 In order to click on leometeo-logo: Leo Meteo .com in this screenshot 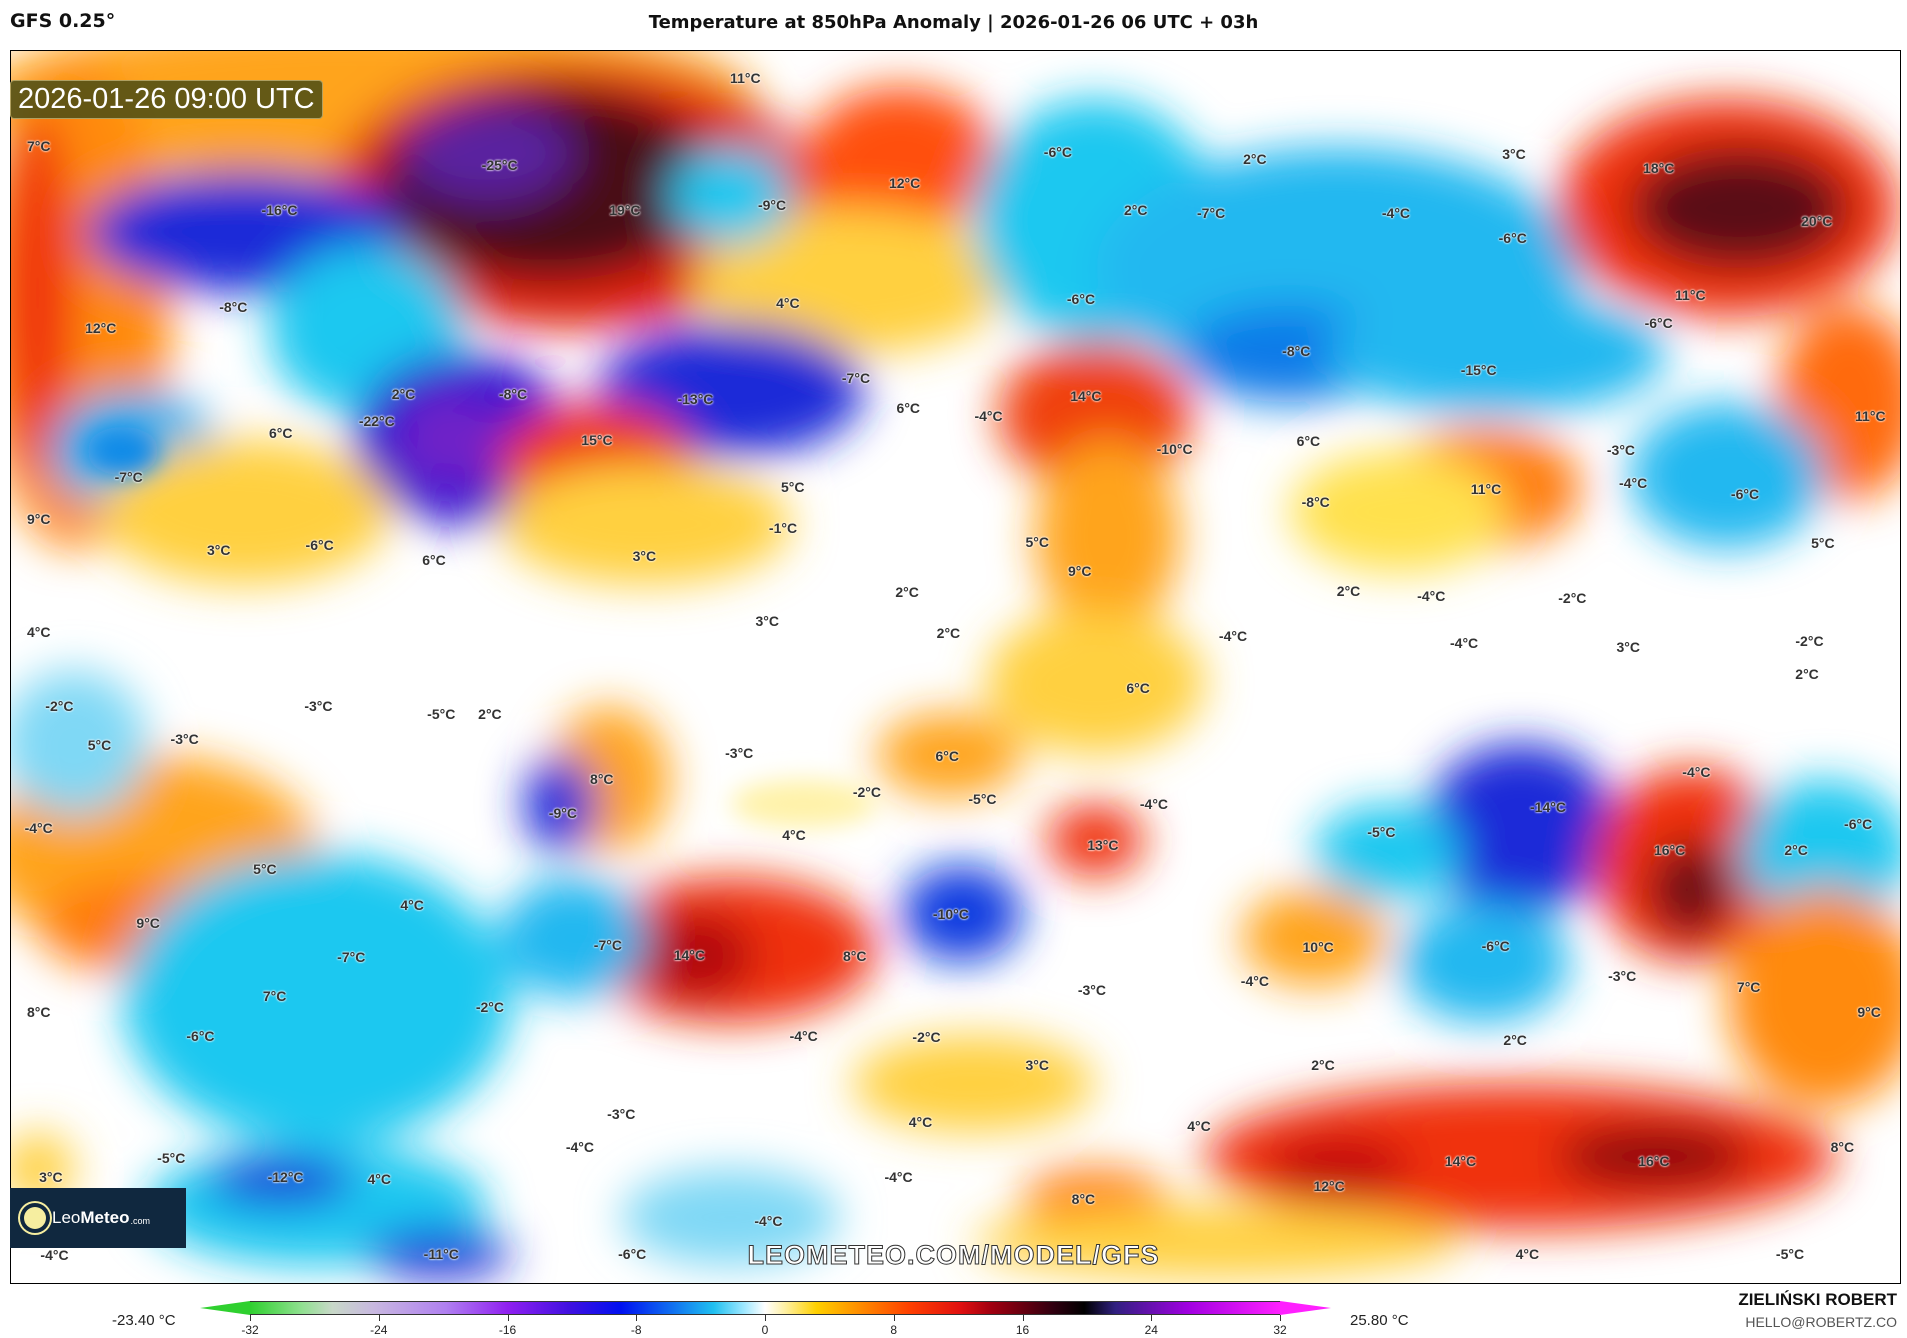, I will do `click(98, 1218)`.